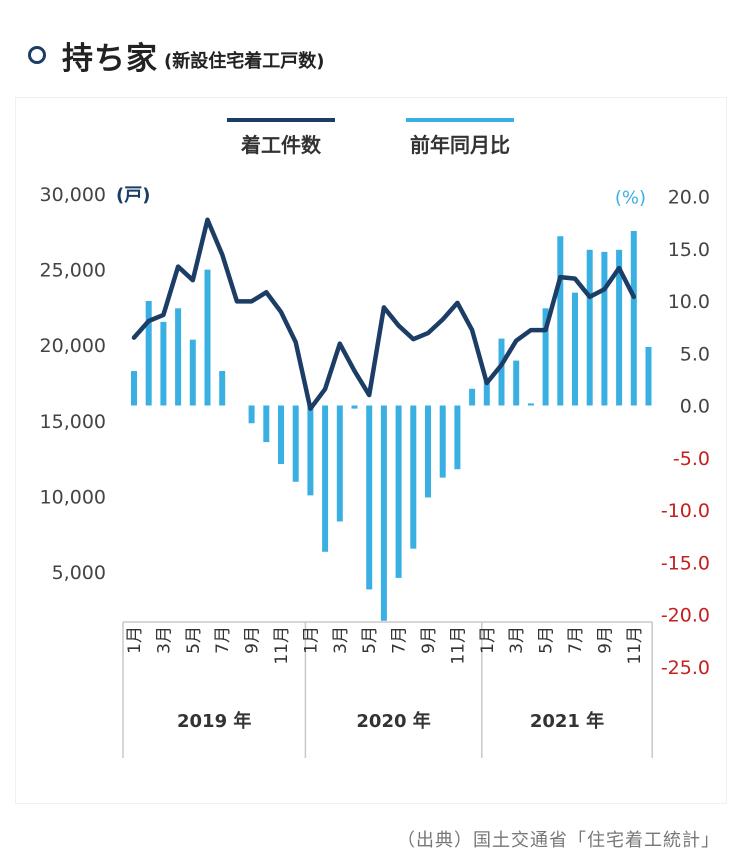 Image resolution: width=740 pixels, height=864 pixels. I want to click on year-label: 2021 年, so click(567, 721).